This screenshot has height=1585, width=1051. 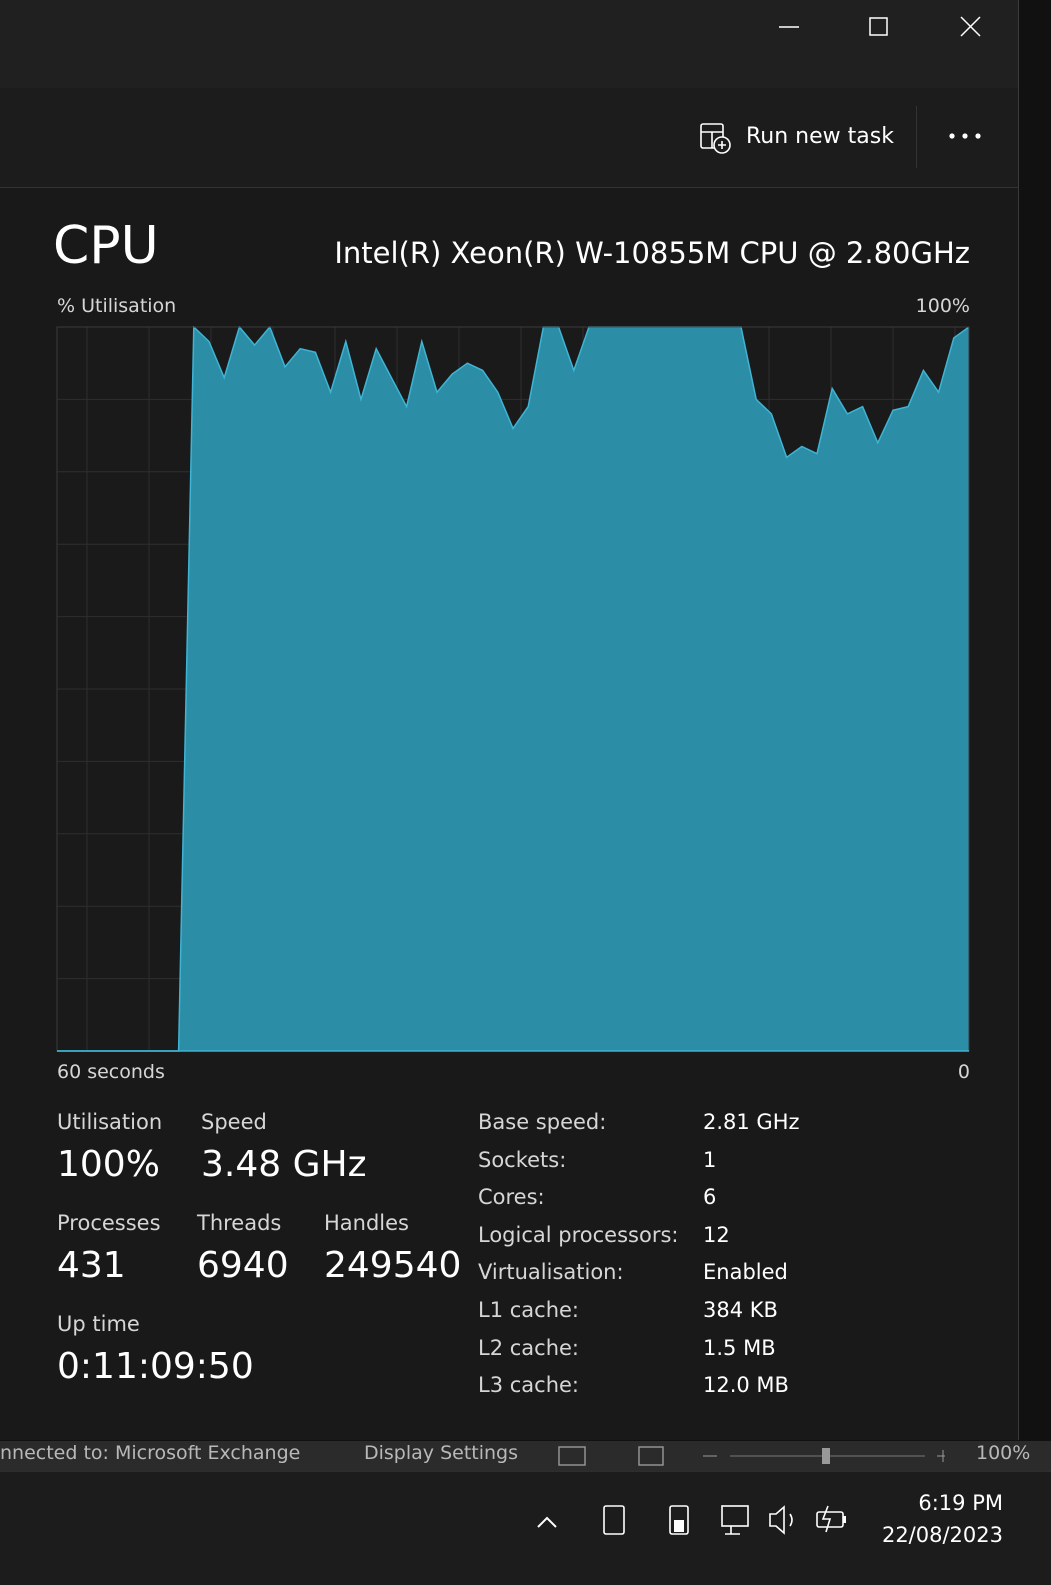 What do you see at coordinates (239, 1223) in the screenshot?
I see `stat-label: Threads` at bounding box center [239, 1223].